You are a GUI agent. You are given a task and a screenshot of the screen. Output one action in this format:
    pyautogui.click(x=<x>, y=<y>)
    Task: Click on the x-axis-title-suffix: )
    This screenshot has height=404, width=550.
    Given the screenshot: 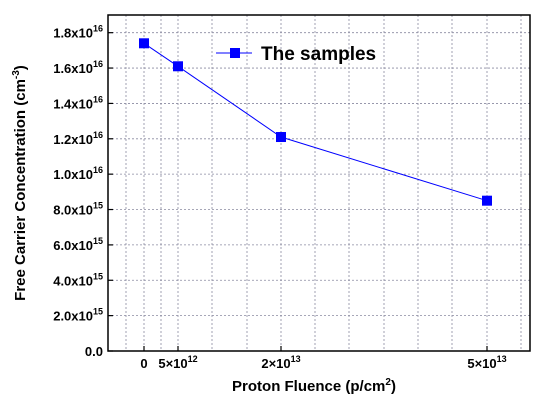 What is the action you would take?
    pyautogui.click(x=393, y=386)
    